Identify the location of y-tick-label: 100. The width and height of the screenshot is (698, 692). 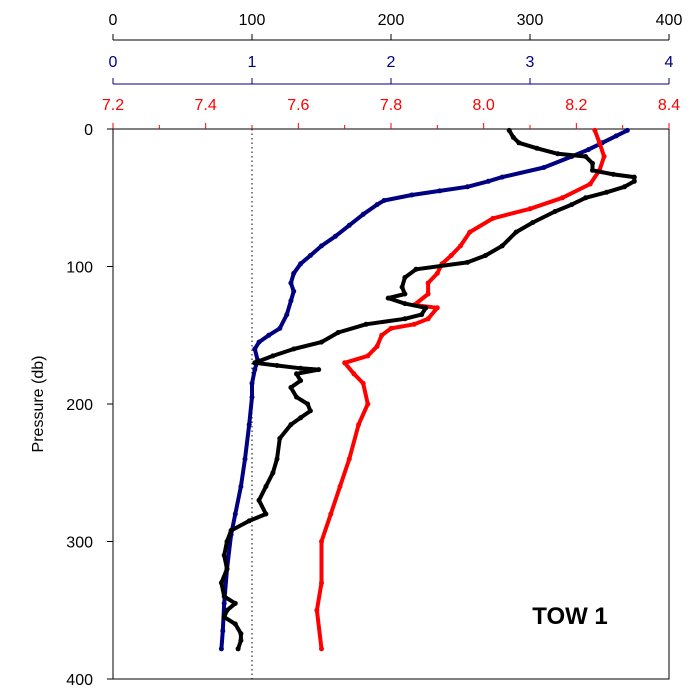
(79, 268).